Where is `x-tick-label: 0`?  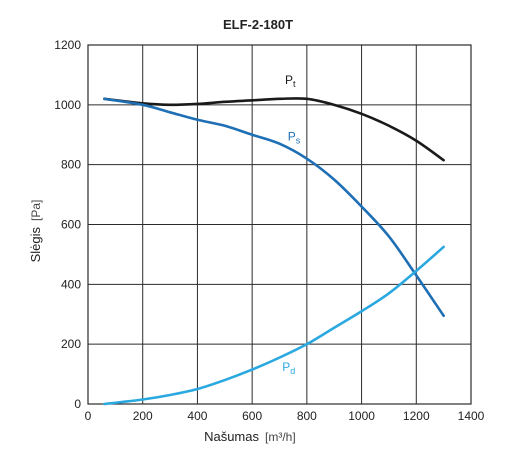
x-tick-label: 0 is located at coordinates (88, 416).